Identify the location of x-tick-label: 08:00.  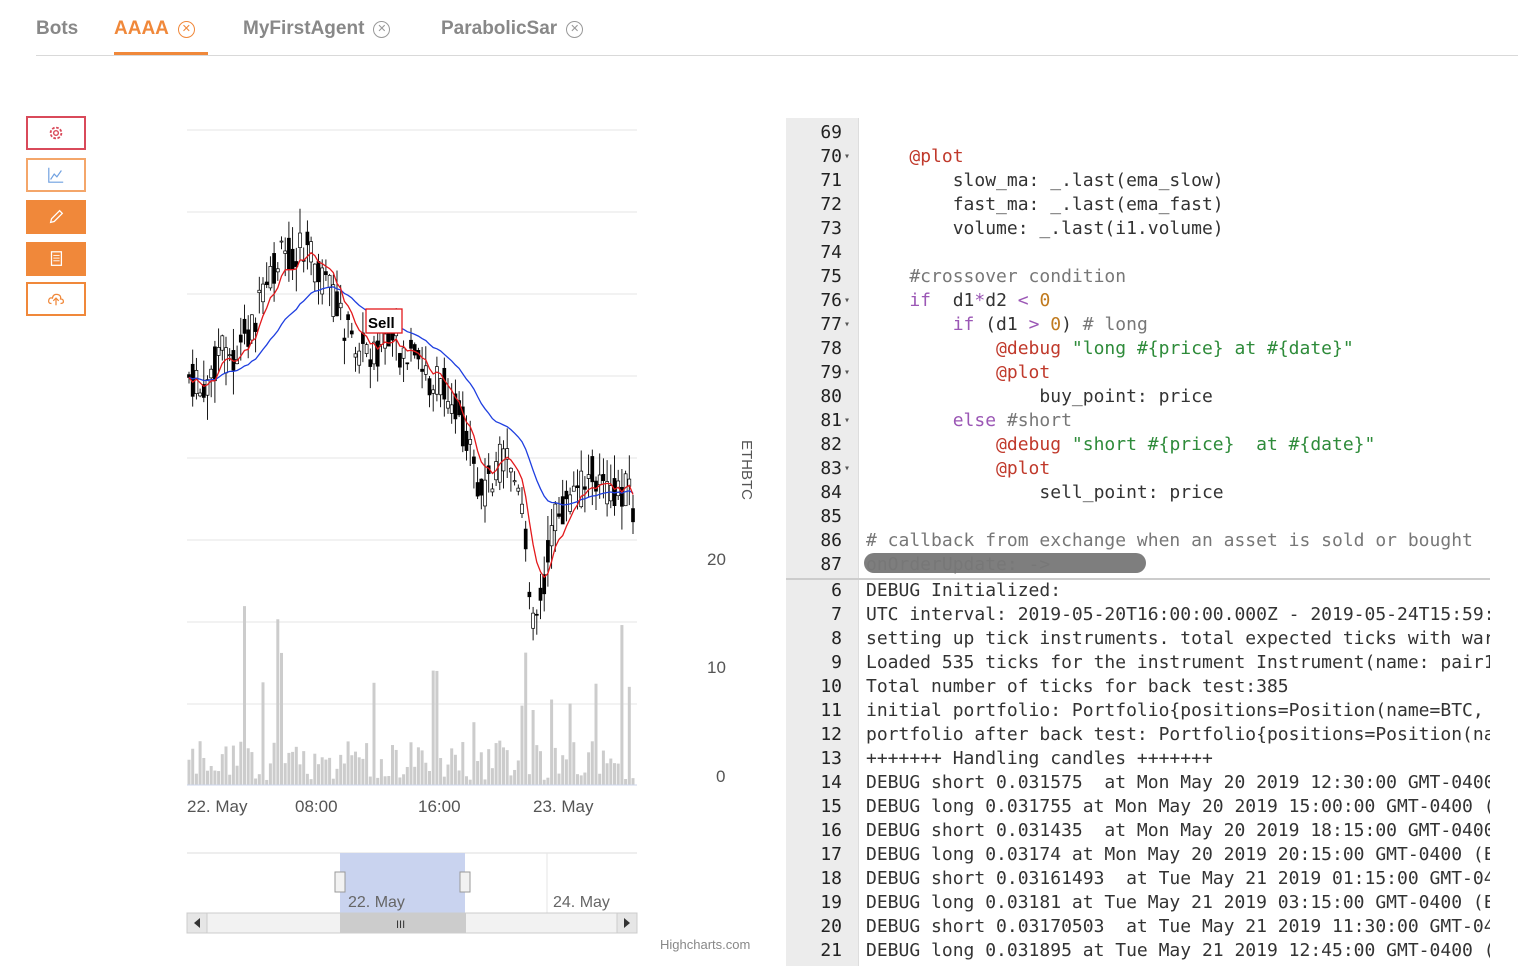
(316, 806).